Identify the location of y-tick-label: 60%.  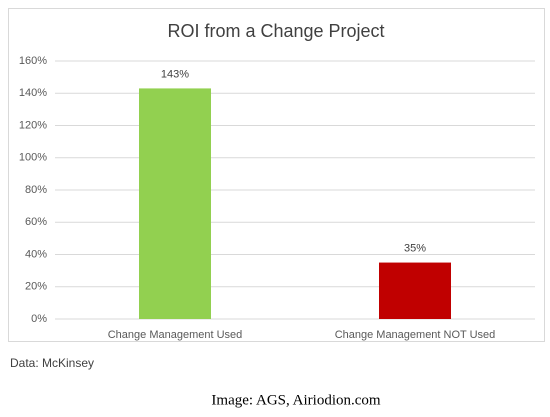
(36, 222).